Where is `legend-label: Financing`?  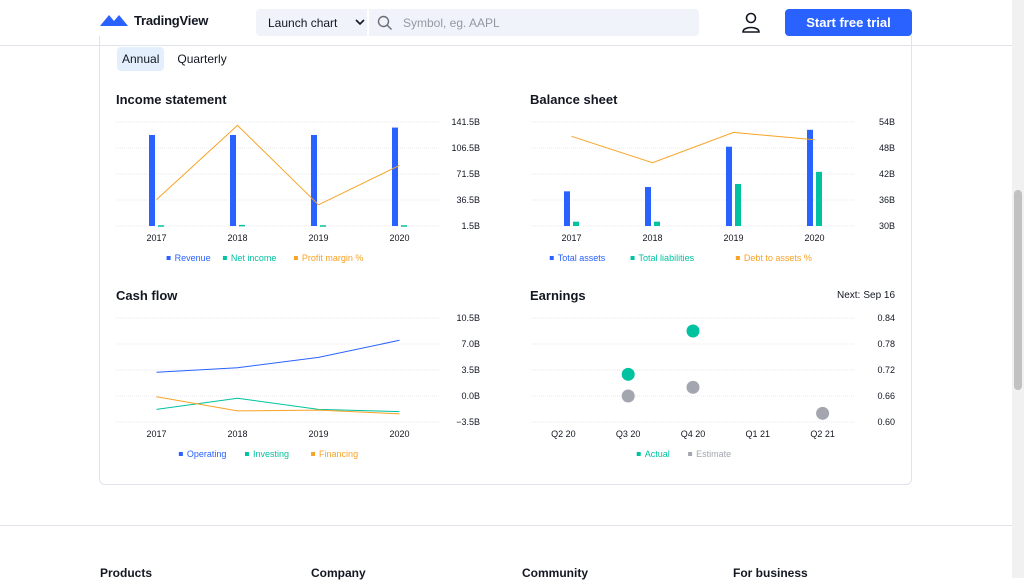
legend-label: Financing is located at coordinates (338, 454).